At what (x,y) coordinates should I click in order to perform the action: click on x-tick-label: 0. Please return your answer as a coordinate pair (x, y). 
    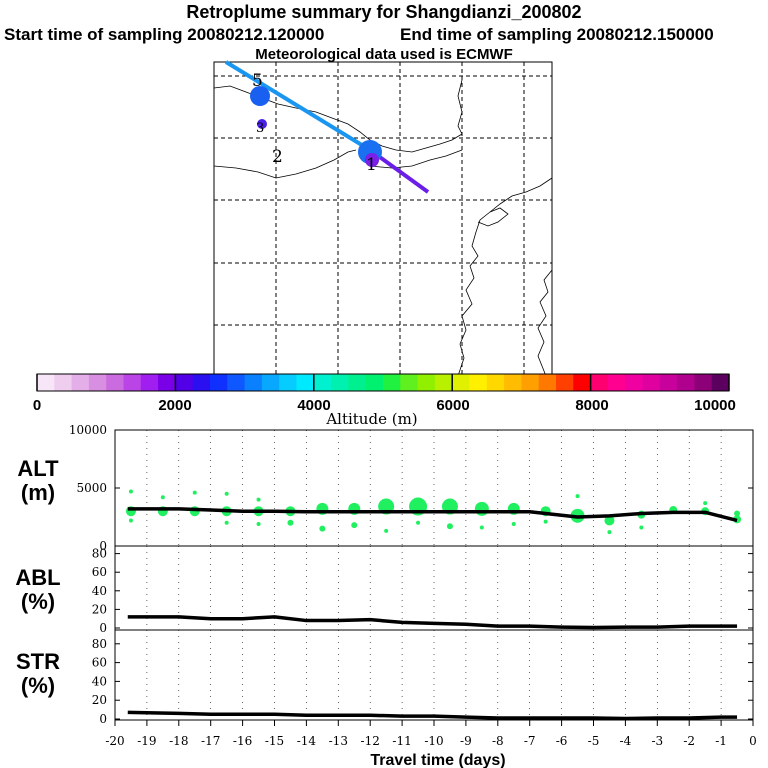
    Looking at the image, I should click on (753, 741).